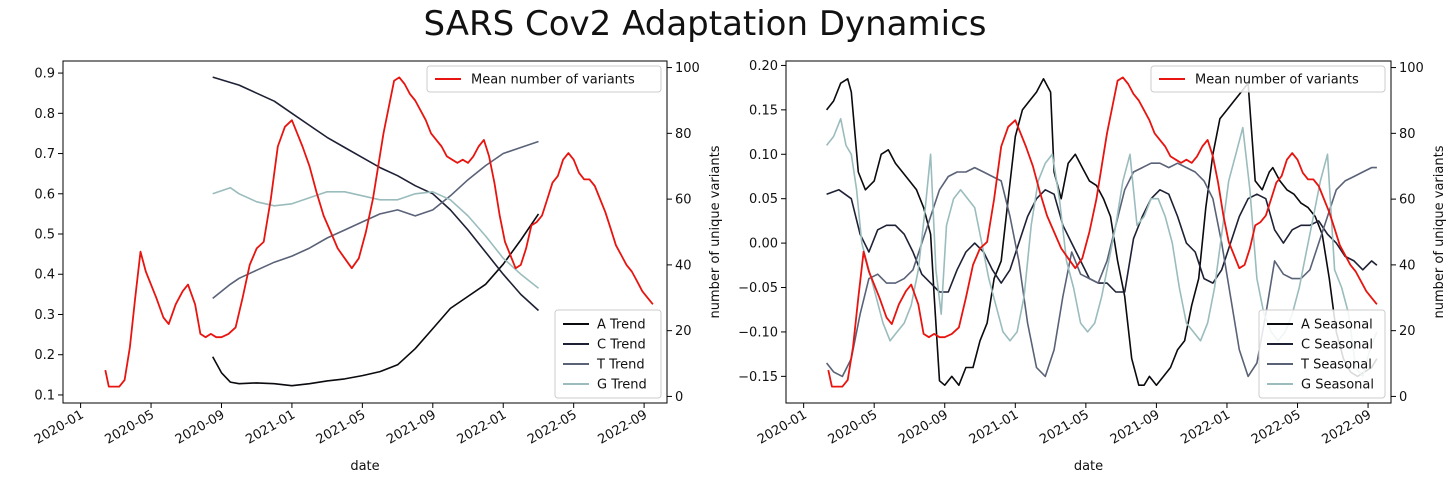 The image size is (1456, 483). I want to click on legend-label-c-trend: C Trend, so click(621, 345).